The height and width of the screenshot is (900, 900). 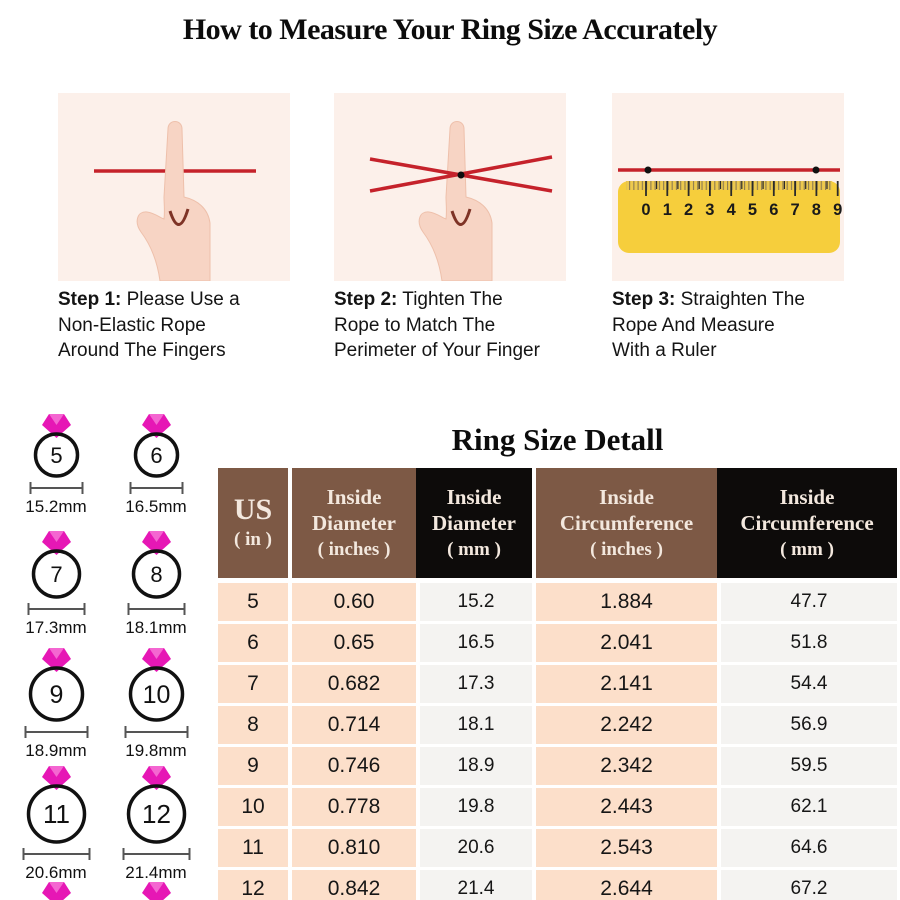 What do you see at coordinates (354, 807) in the screenshot?
I see `cell-diameter-in: 0.778` at bounding box center [354, 807].